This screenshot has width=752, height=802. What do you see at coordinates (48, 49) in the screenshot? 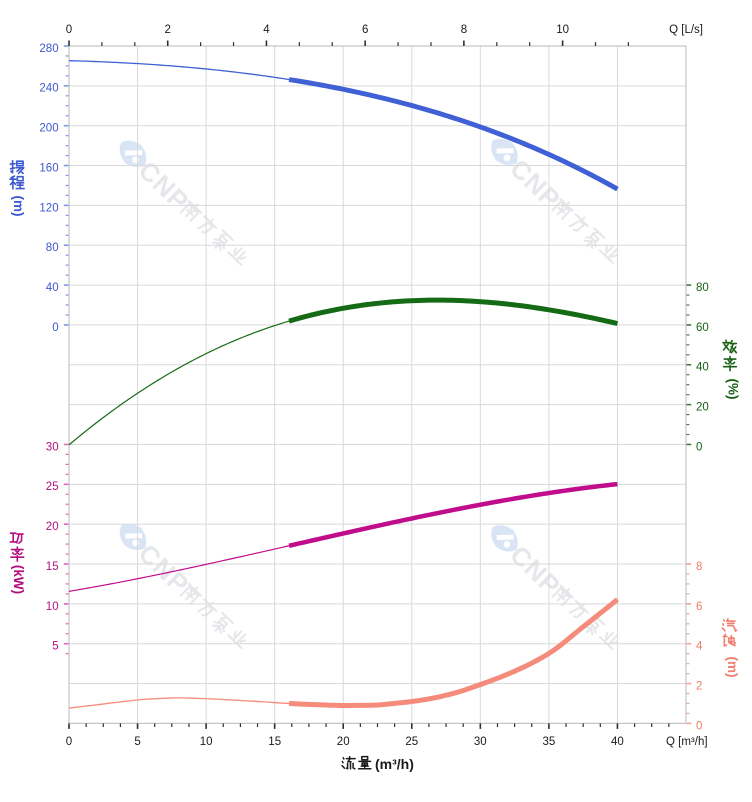
I see `svg-text: 280` at bounding box center [48, 49].